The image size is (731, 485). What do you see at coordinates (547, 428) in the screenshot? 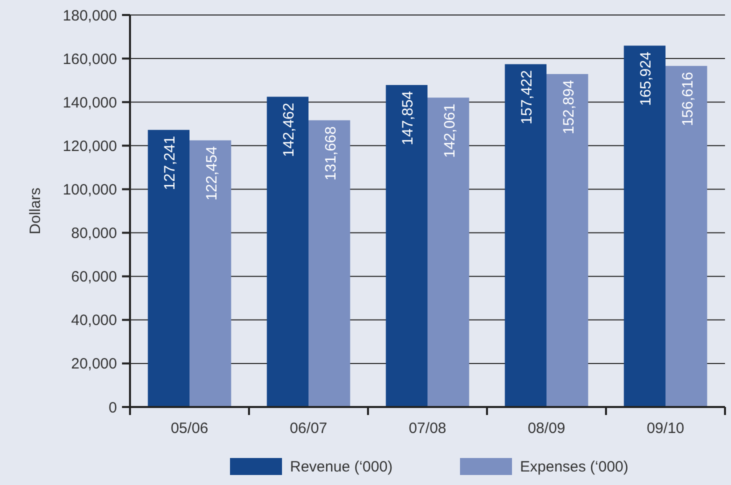
I see `x-tick-label: 08/09` at bounding box center [547, 428].